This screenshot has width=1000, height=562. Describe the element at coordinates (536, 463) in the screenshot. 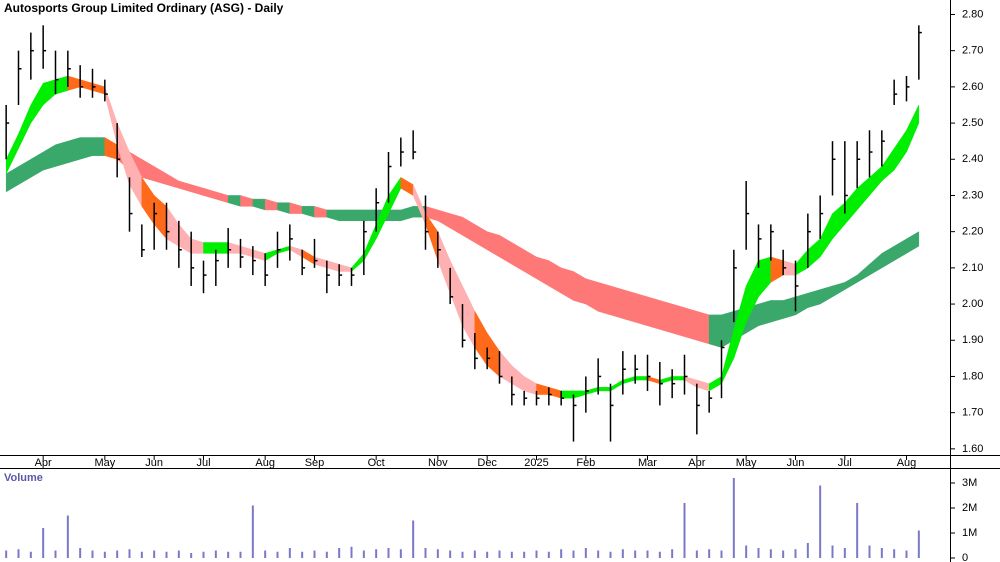

I see `x-tick-label: 2025` at that location.